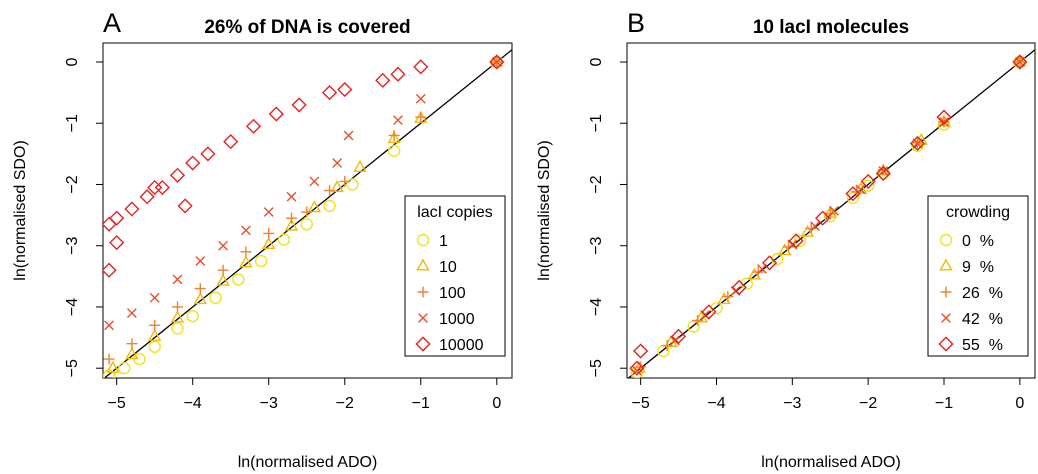  What do you see at coordinates (421, 403) in the screenshot?
I see `x-tick-label: −1` at bounding box center [421, 403].